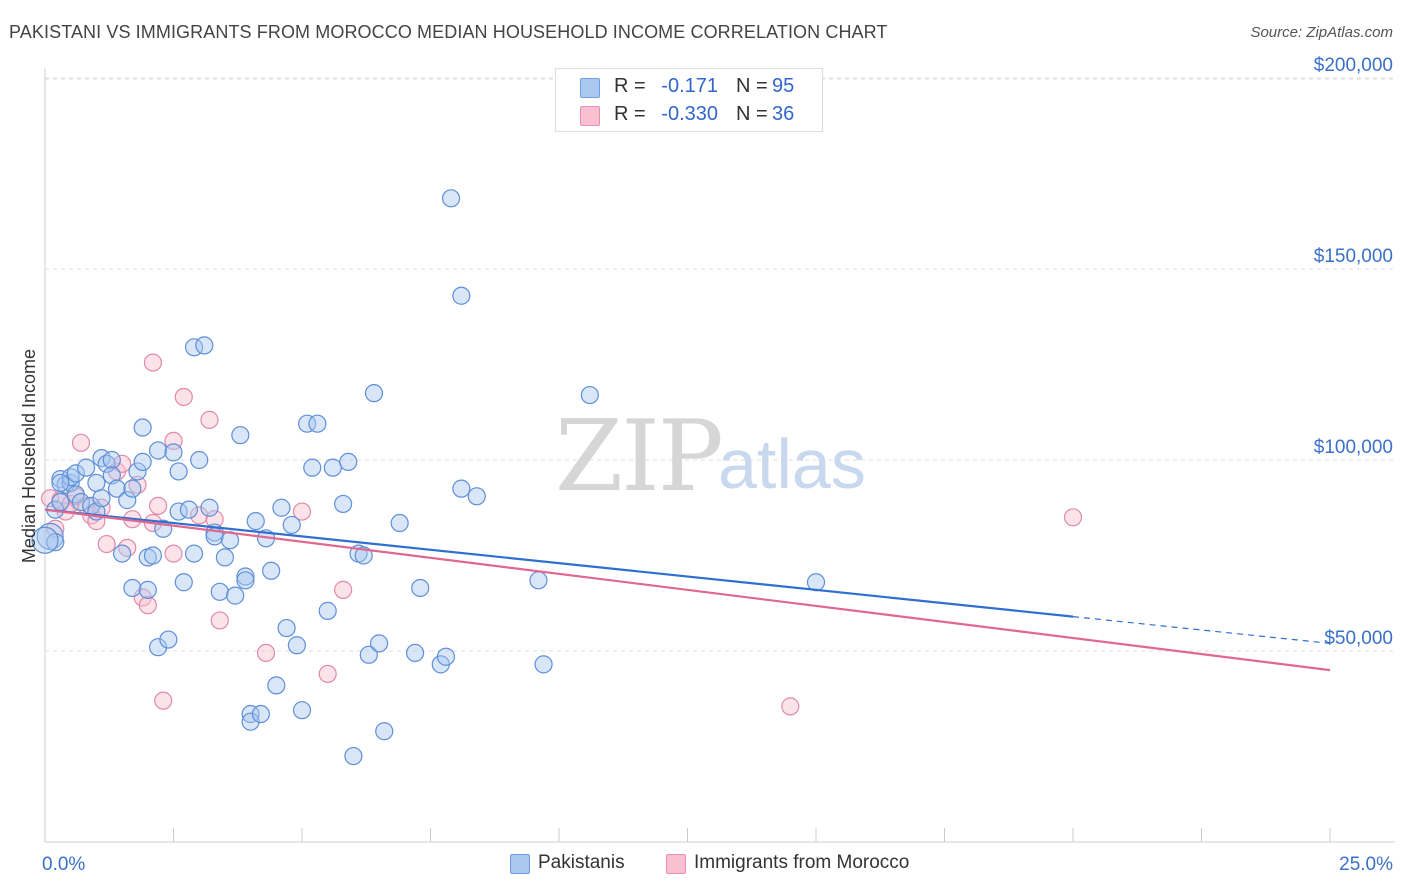  What do you see at coordinates (1353, 447) in the screenshot?
I see `y-tick-label: $100,000` at bounding box center [1353, 447].